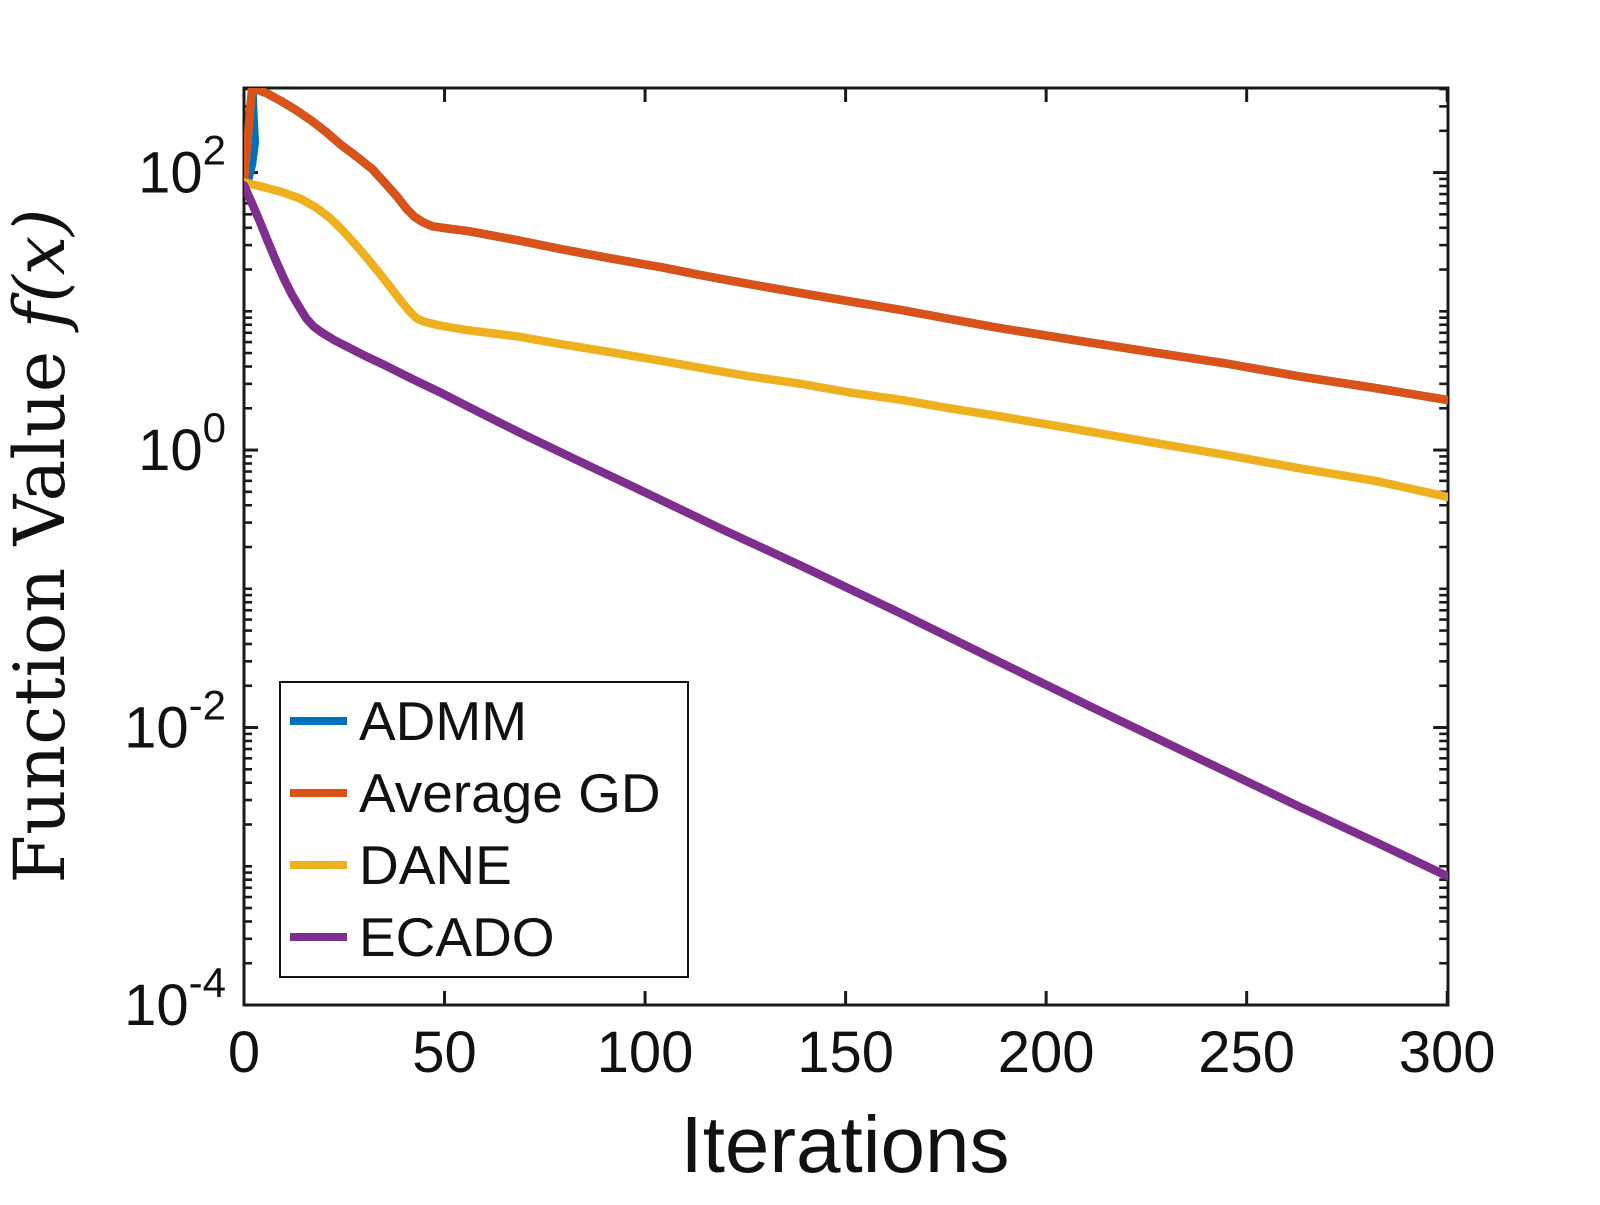 Image resolution: width=1600 pixels, height=1205 pixels. What do you see at coordinates (1046, 1052) in the screenshot?
I see `x-tick-label-200: 200` at bounding box center [1046, 1052].